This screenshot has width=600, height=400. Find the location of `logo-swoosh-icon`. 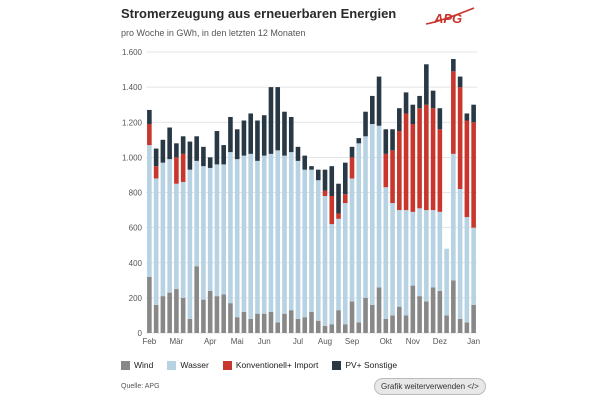

logo-swoosh-icon is located at coordinates (450, 16).